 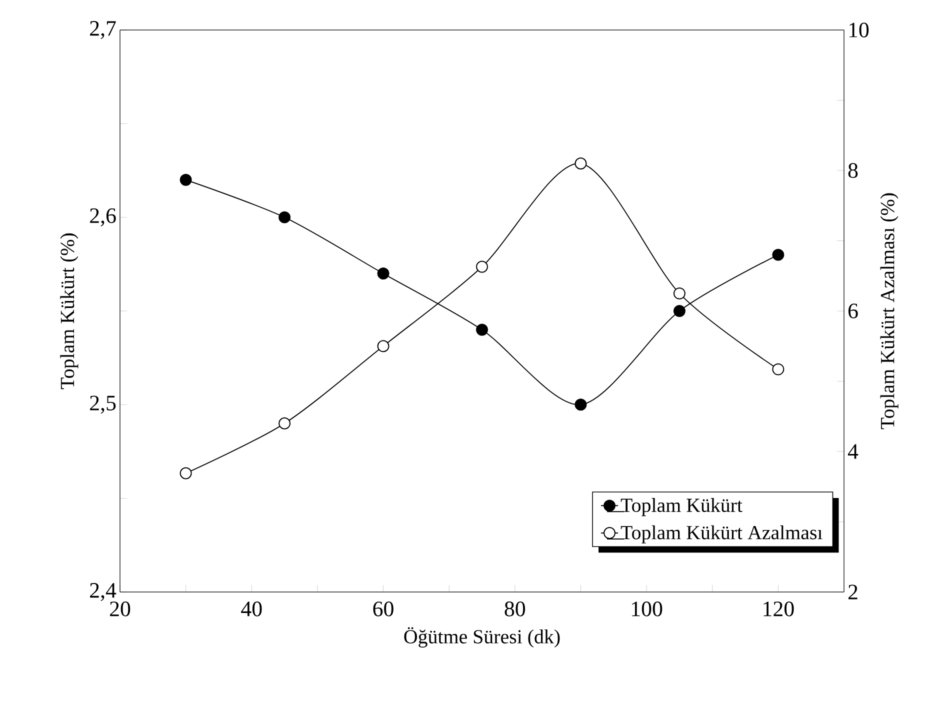 I want to click on x-tick-label: 40, so click(x=251, y=609).